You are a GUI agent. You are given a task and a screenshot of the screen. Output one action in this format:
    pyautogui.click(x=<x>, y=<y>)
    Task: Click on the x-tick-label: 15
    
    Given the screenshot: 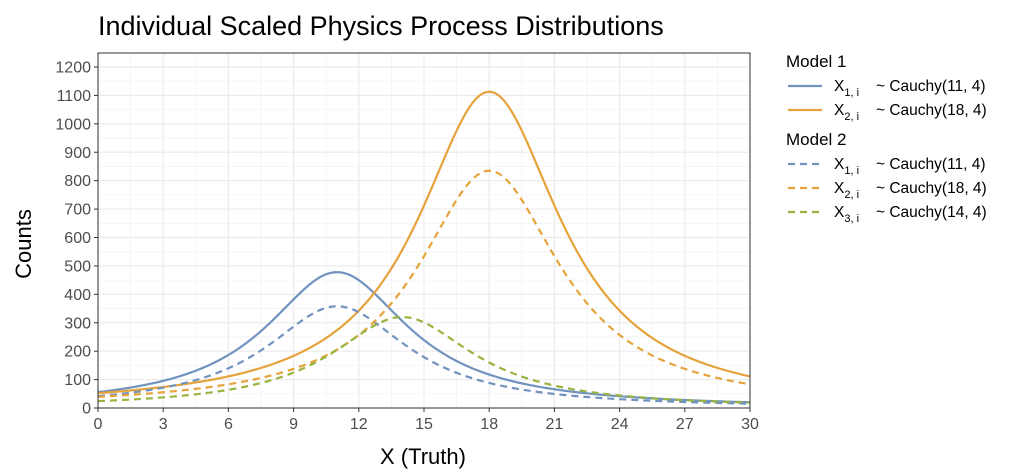 What is the action you would take?
    pyautogui.click(x=424, y=424)
    